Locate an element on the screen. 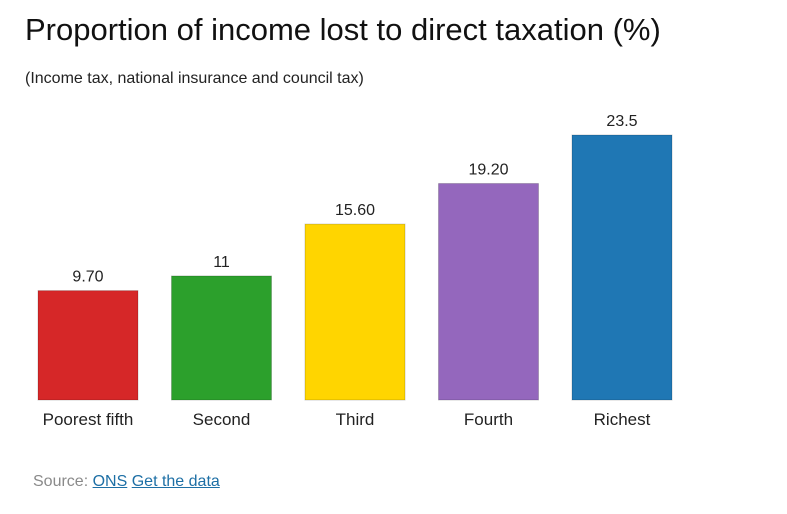 Image resolution: width=787 pixels, height=514 pixels. value-label: 11 is located at coordinates (221, 262).